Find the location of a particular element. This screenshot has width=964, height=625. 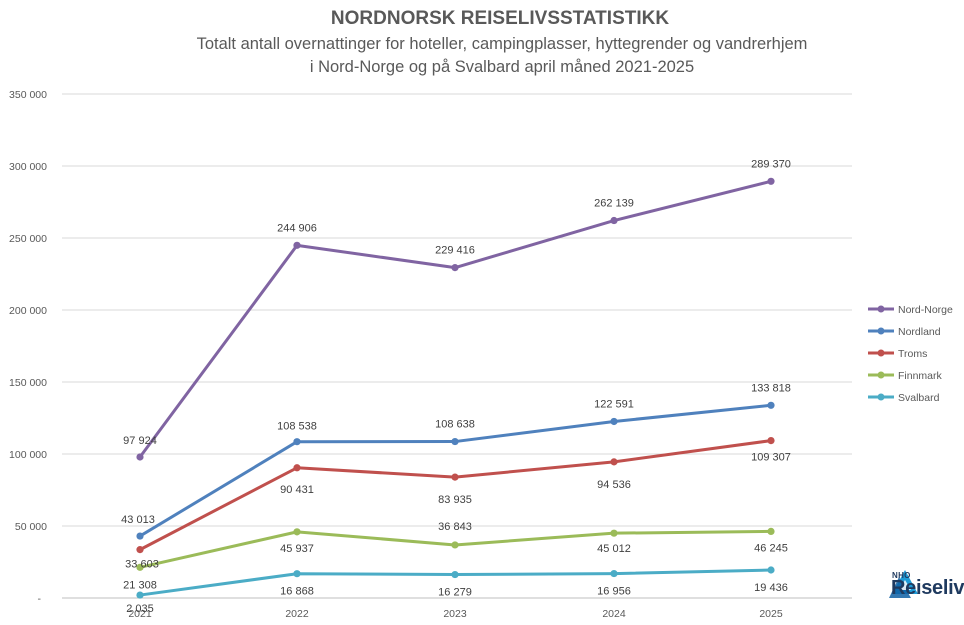

x-tick-label: 2024 is located at coordinates (614, 614).